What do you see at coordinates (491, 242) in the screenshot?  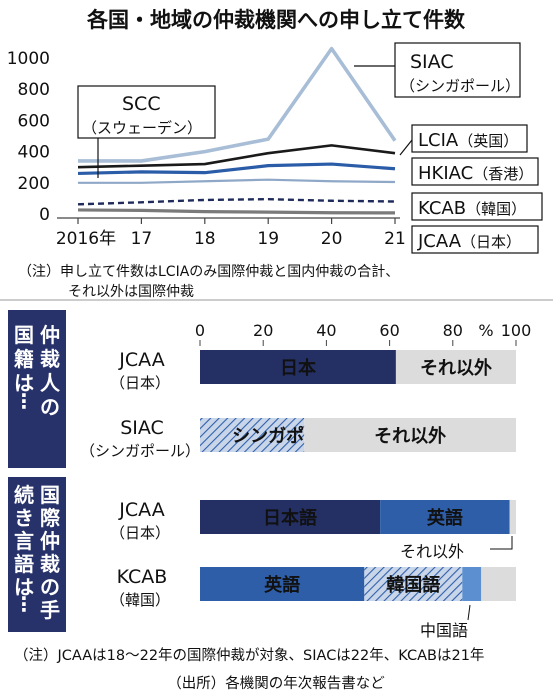 I see `jcaa-label-sub: （日本）` at bounding box center [491, 242].